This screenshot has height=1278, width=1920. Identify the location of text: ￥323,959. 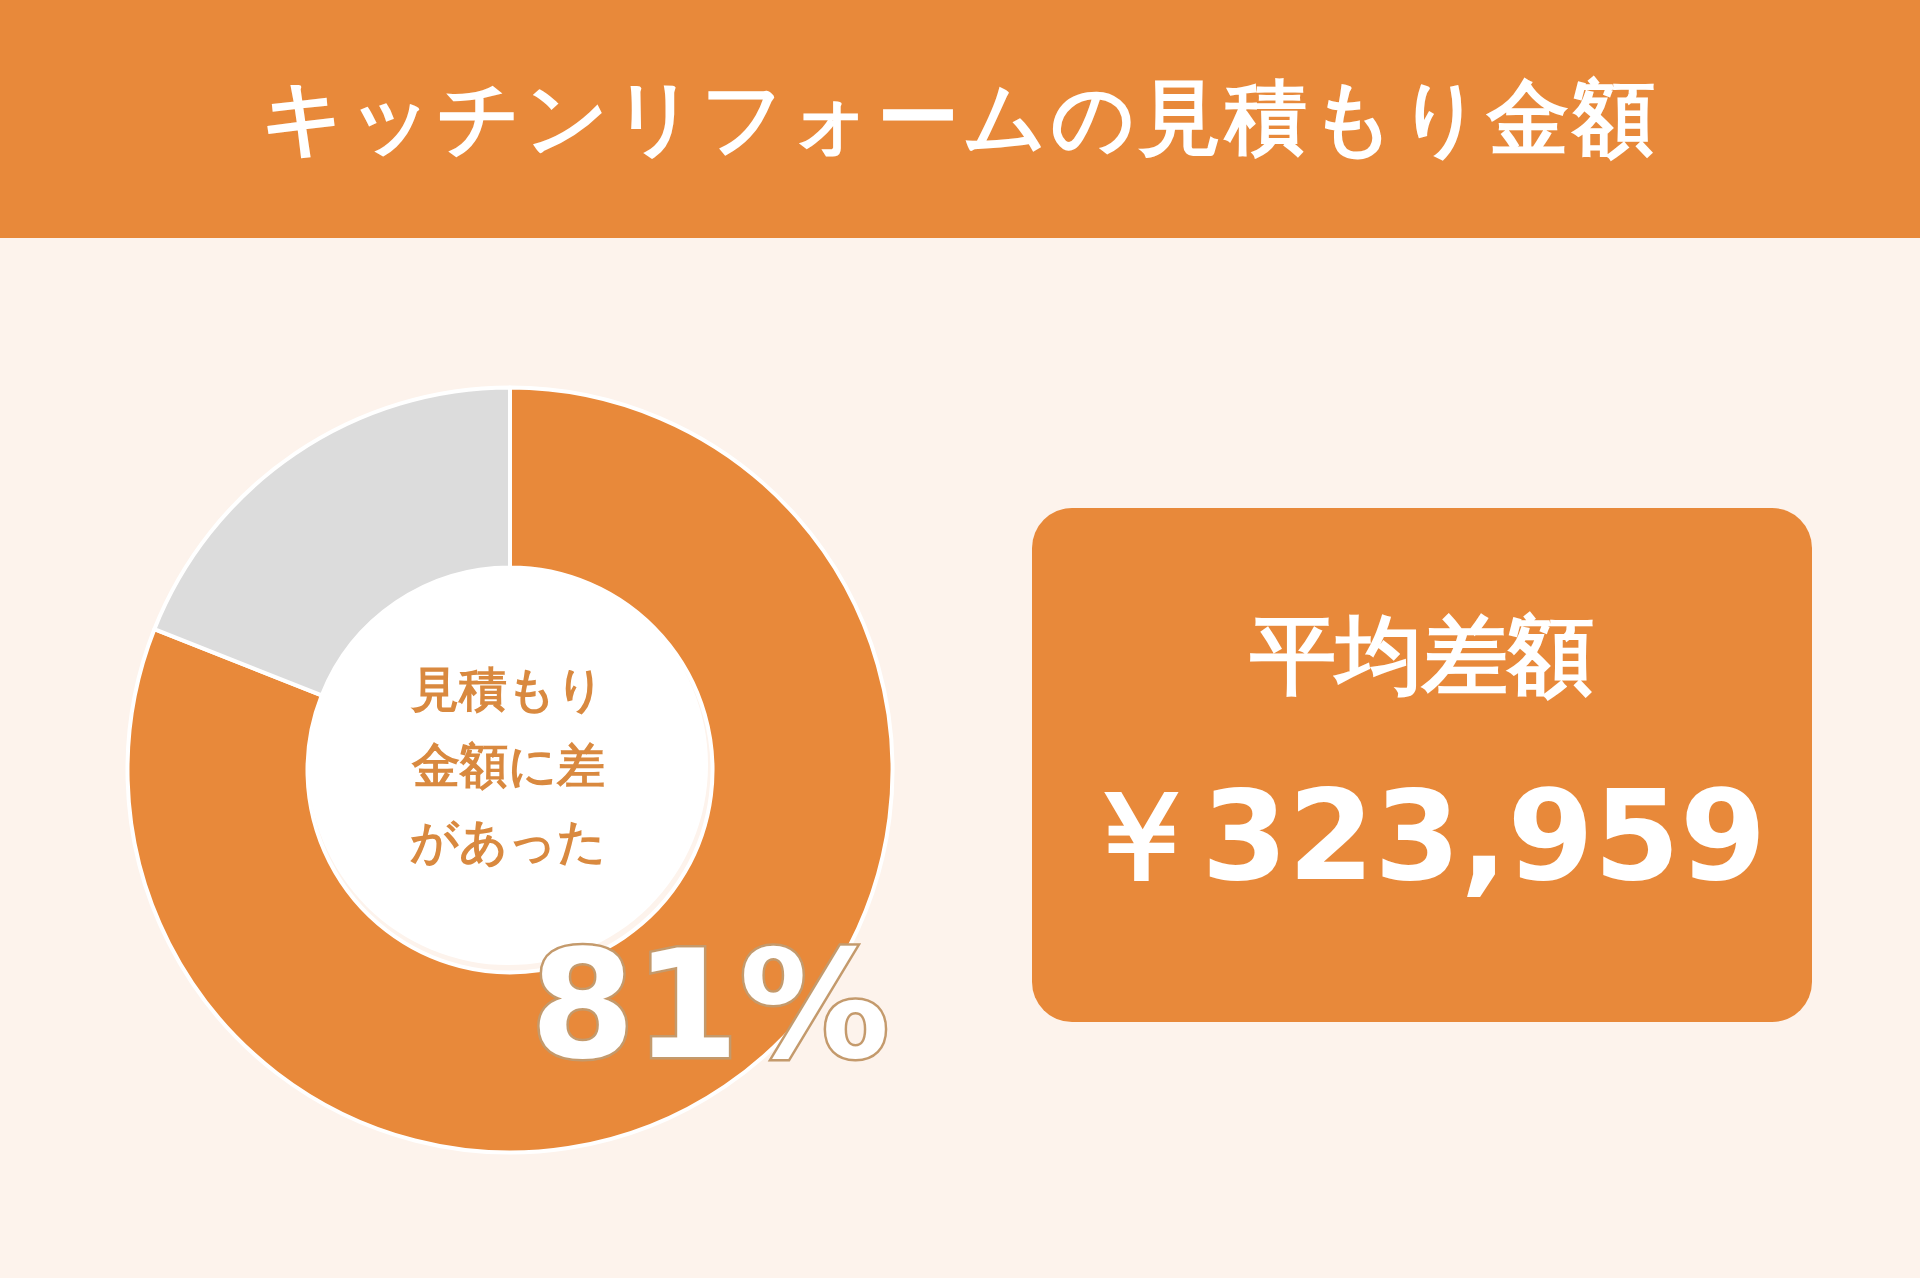
(1422, 836).